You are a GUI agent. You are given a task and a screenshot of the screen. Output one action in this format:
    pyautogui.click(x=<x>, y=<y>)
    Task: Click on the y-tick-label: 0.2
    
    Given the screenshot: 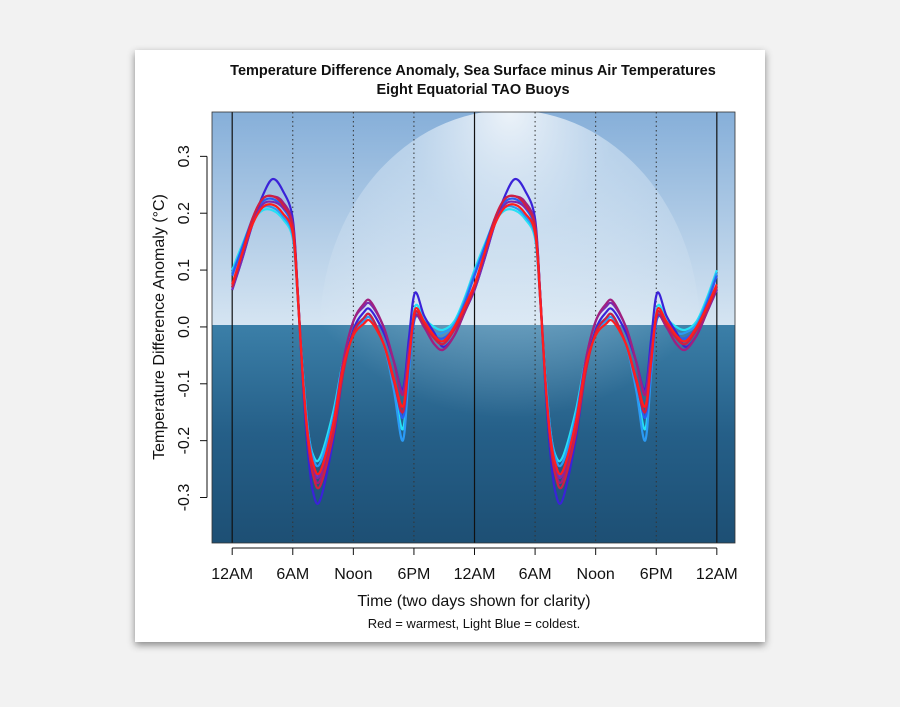 What is the action you would take?
    pyautogui.click(x=184, y=213)
    